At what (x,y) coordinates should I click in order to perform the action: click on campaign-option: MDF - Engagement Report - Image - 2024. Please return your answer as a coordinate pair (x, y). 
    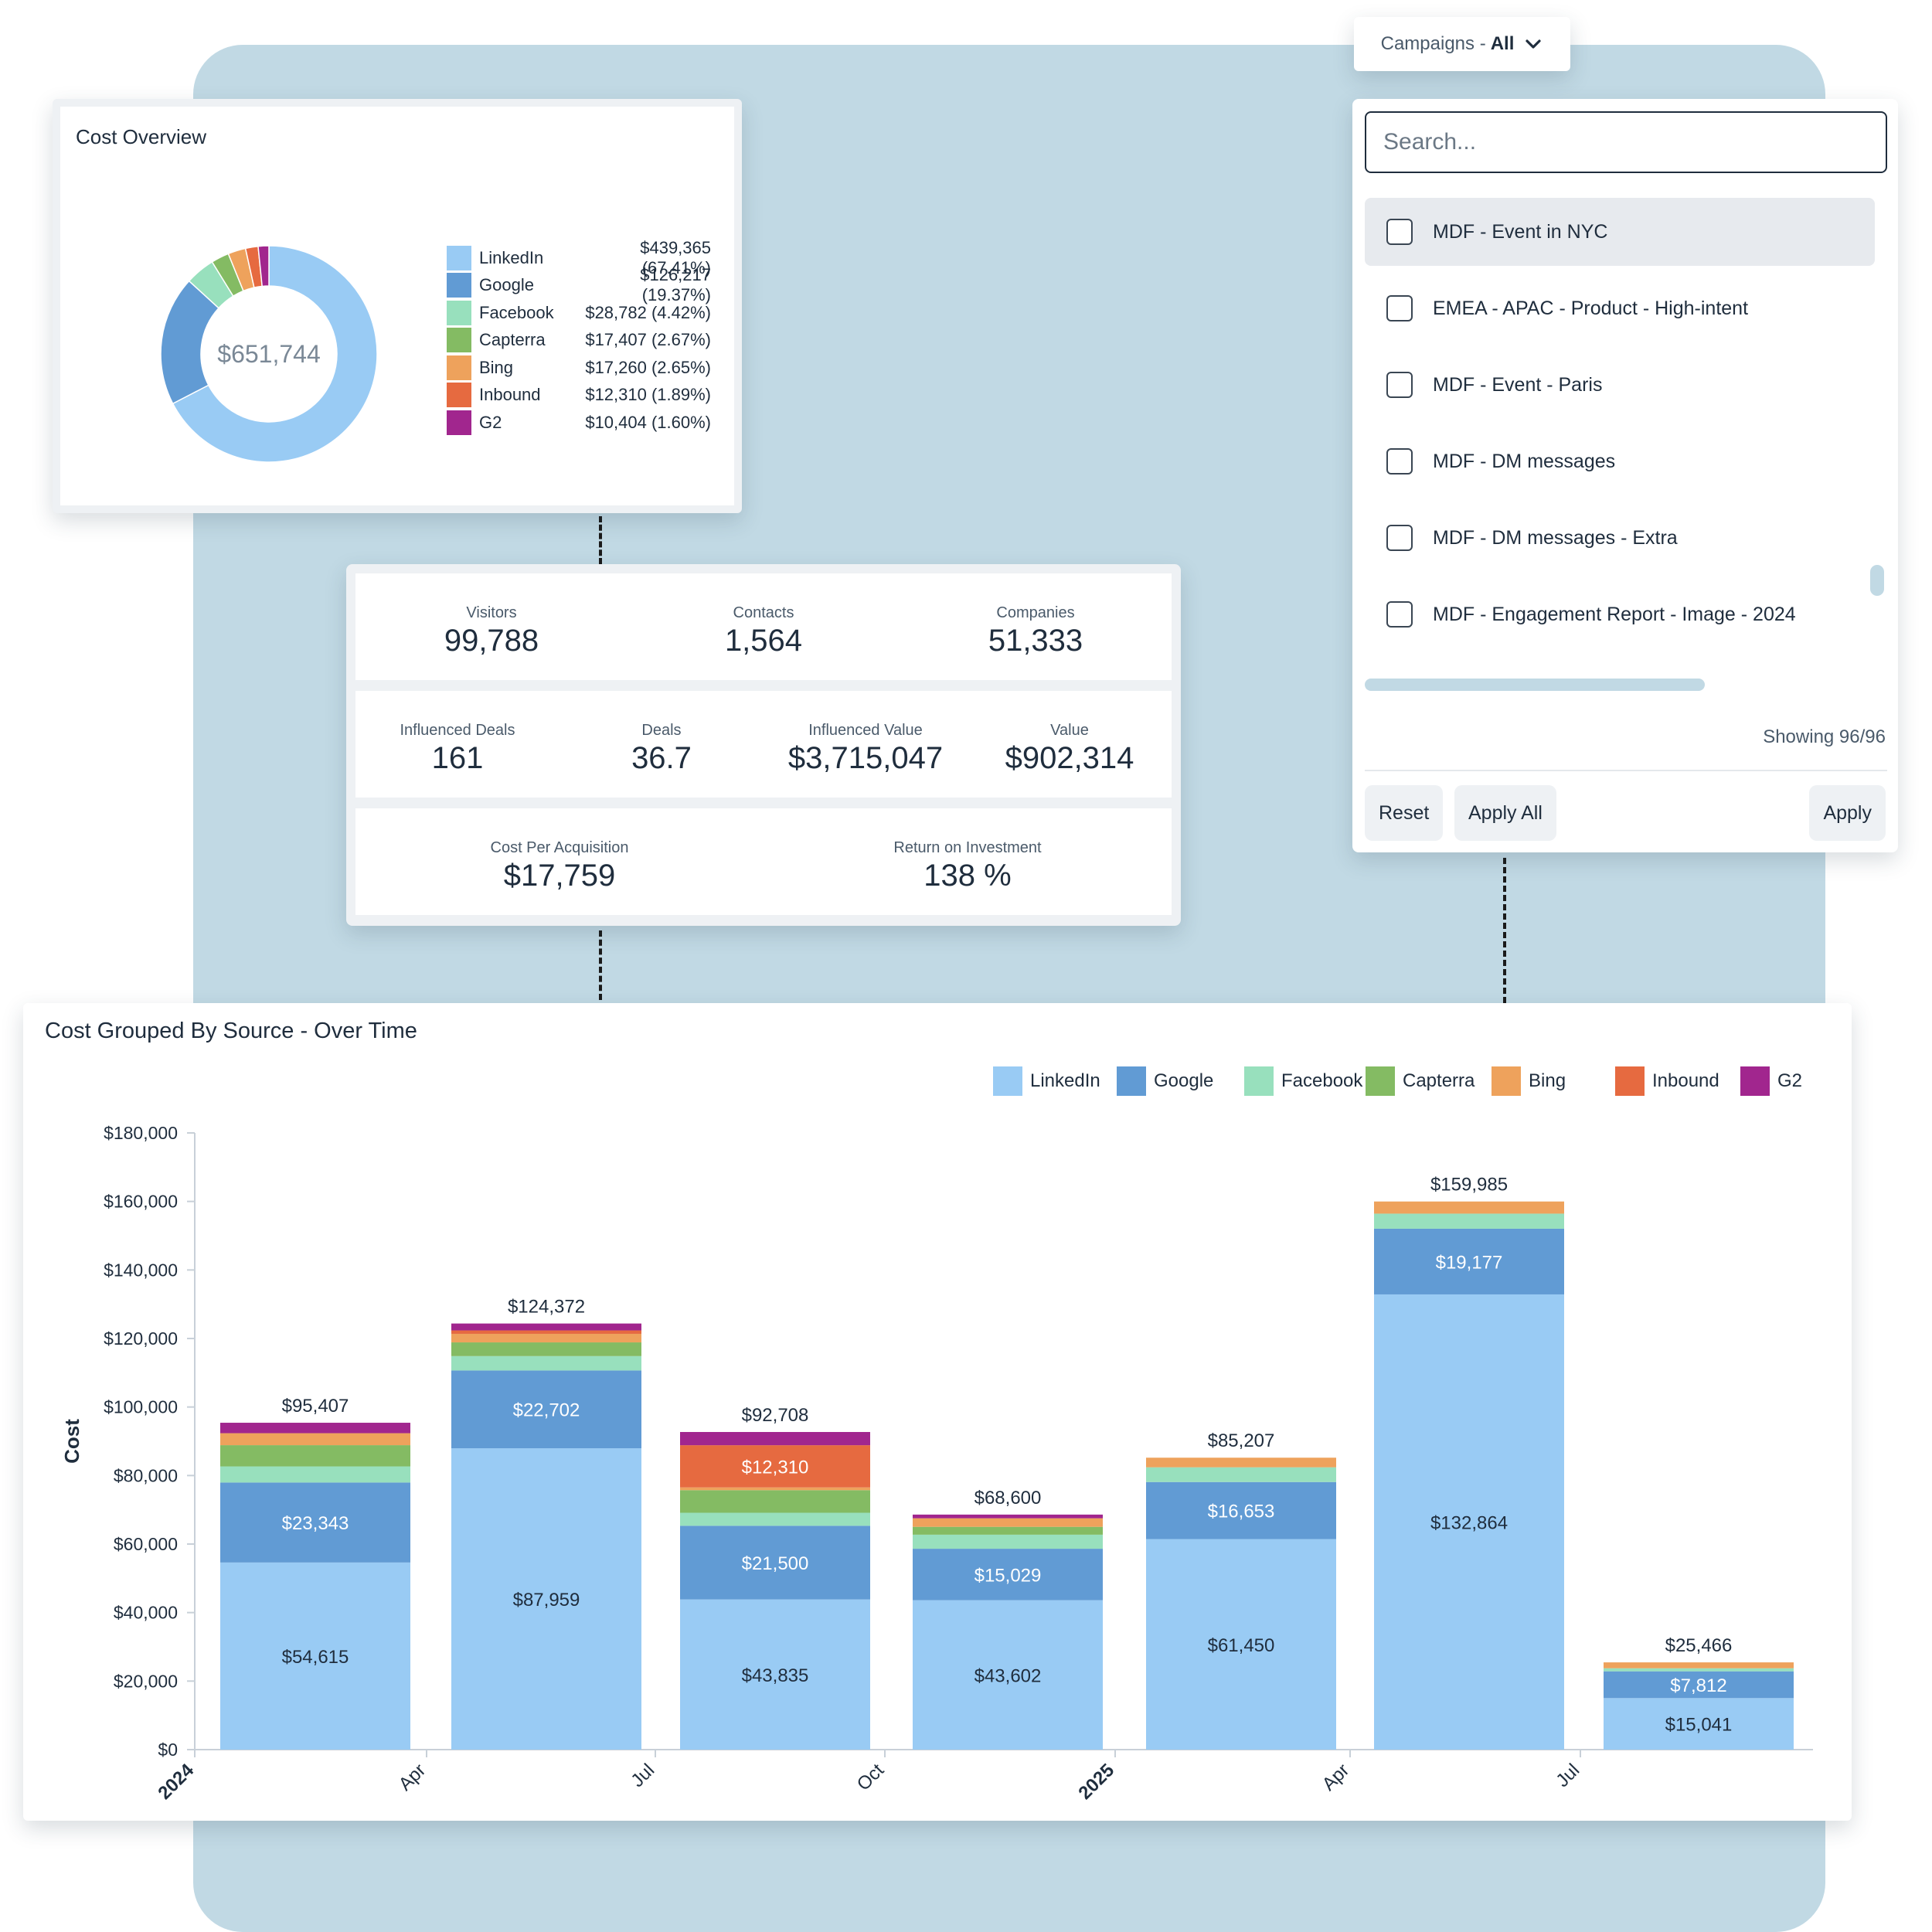
    Looking at the image, I should click on (1620, 614).